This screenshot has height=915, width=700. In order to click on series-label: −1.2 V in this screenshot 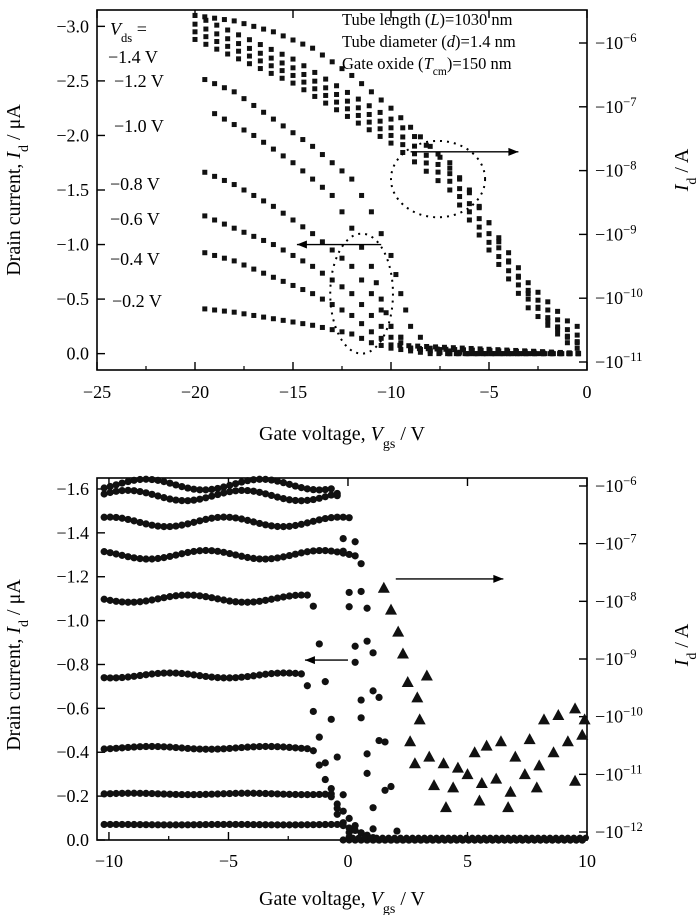, I will do `click(139, 81)`.